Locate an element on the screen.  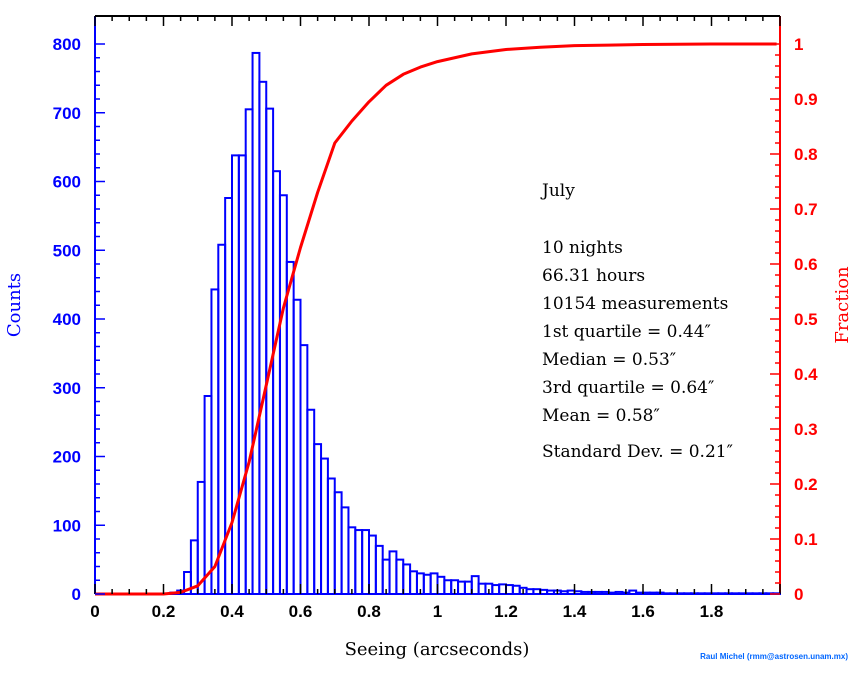
x-tick-label: 1.6 is located at coordinates (643, 611).